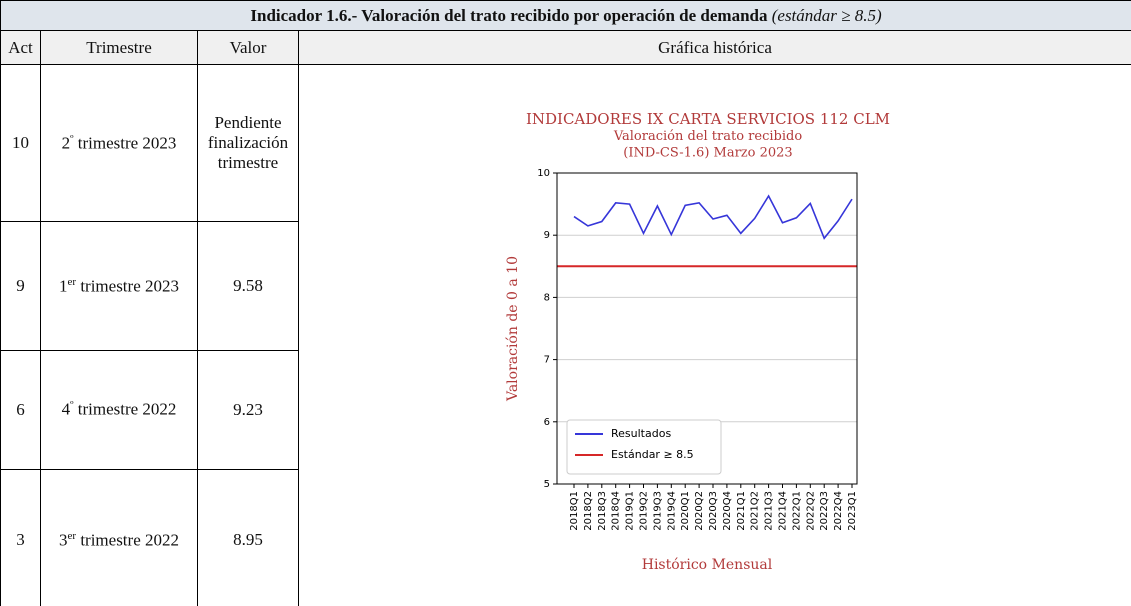 This screenshot has height=606, width=1131. Describe the element at coordinates (63, 286) in the screenshot. I see `ordinal: 1` at that location.